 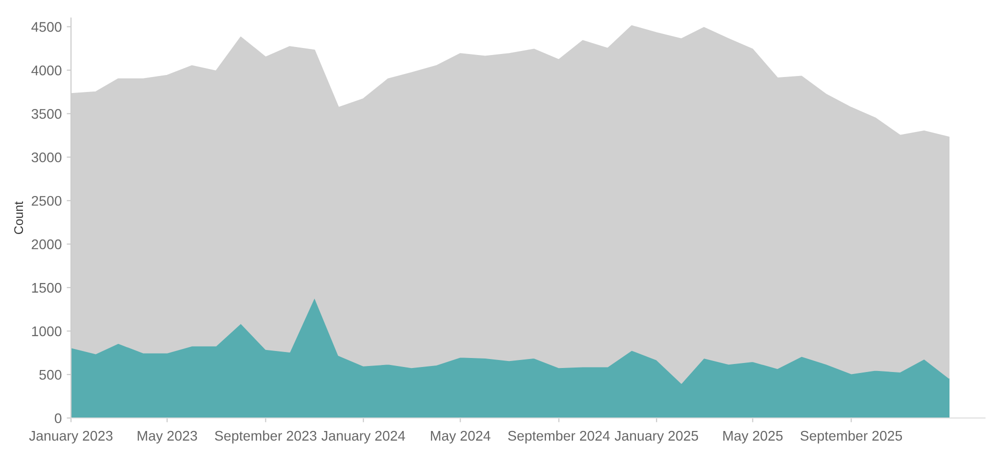 What do you see at coordinates (46, 27) in the screenshot?
I see `y-tick-label: 4500` at bounding box center [46, 27].